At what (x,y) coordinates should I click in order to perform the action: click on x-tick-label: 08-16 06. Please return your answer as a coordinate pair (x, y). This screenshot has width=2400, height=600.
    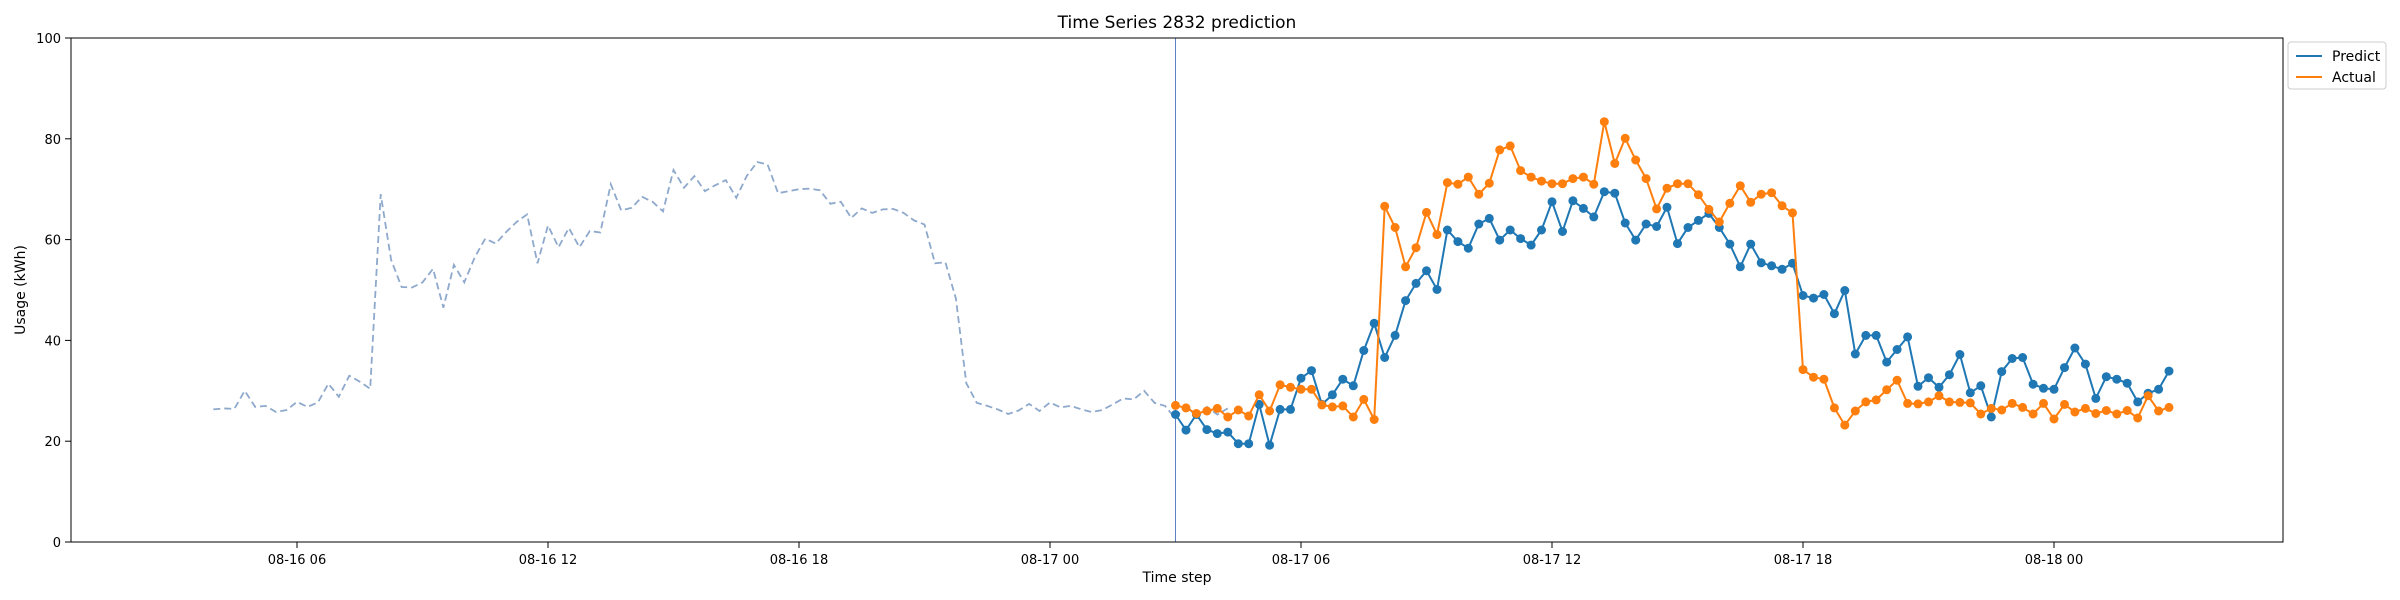
    Looking at the image, I should click on (297, 560).